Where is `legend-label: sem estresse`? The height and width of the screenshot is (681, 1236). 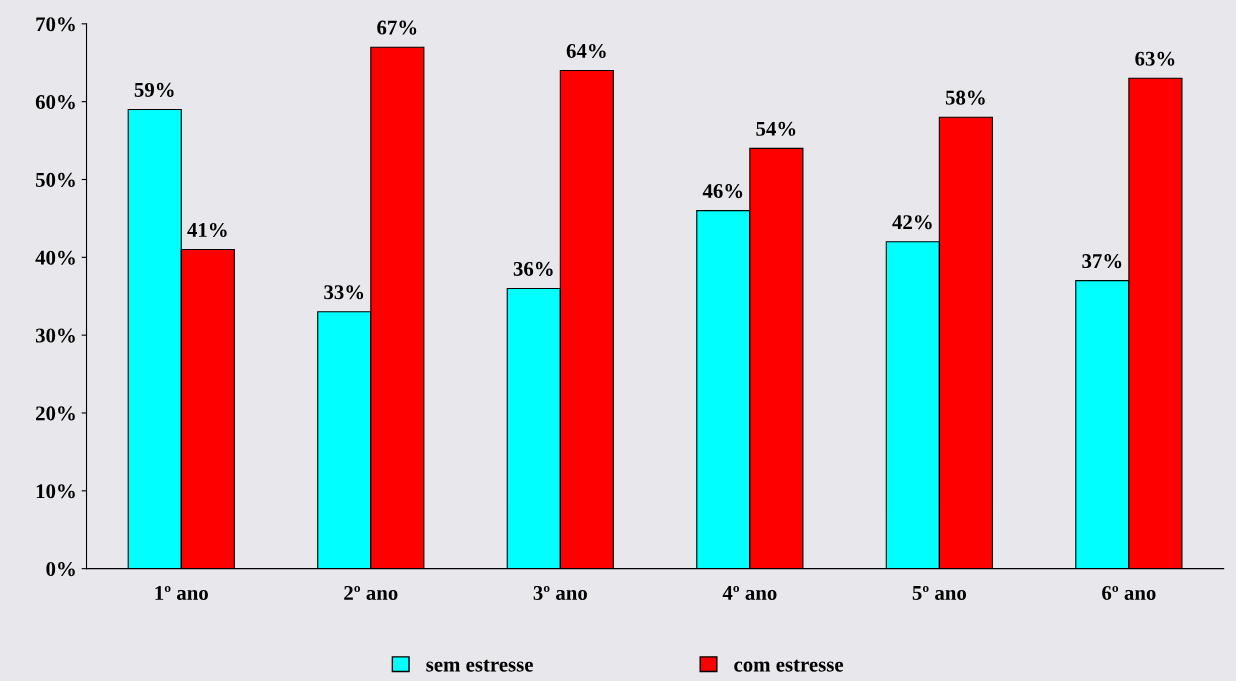 legend-label: sem estresse is located at coordinates (479, 665).